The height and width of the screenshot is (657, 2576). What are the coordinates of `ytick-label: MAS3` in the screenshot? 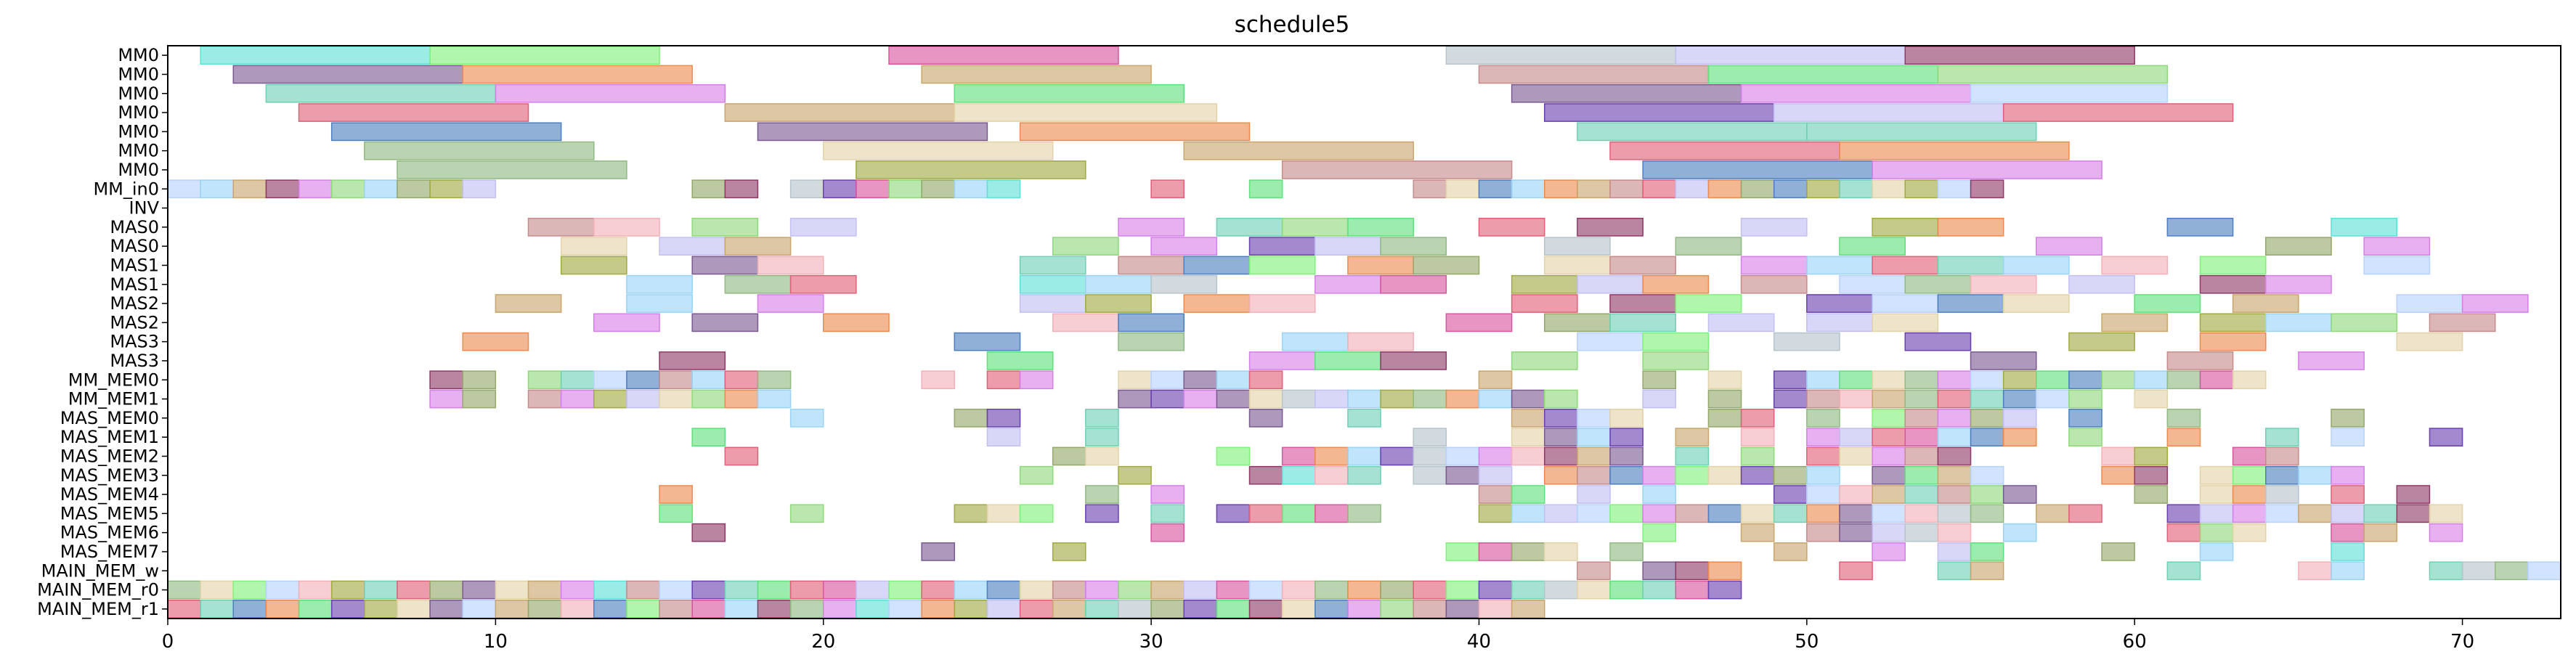 It's located at (135, 342).